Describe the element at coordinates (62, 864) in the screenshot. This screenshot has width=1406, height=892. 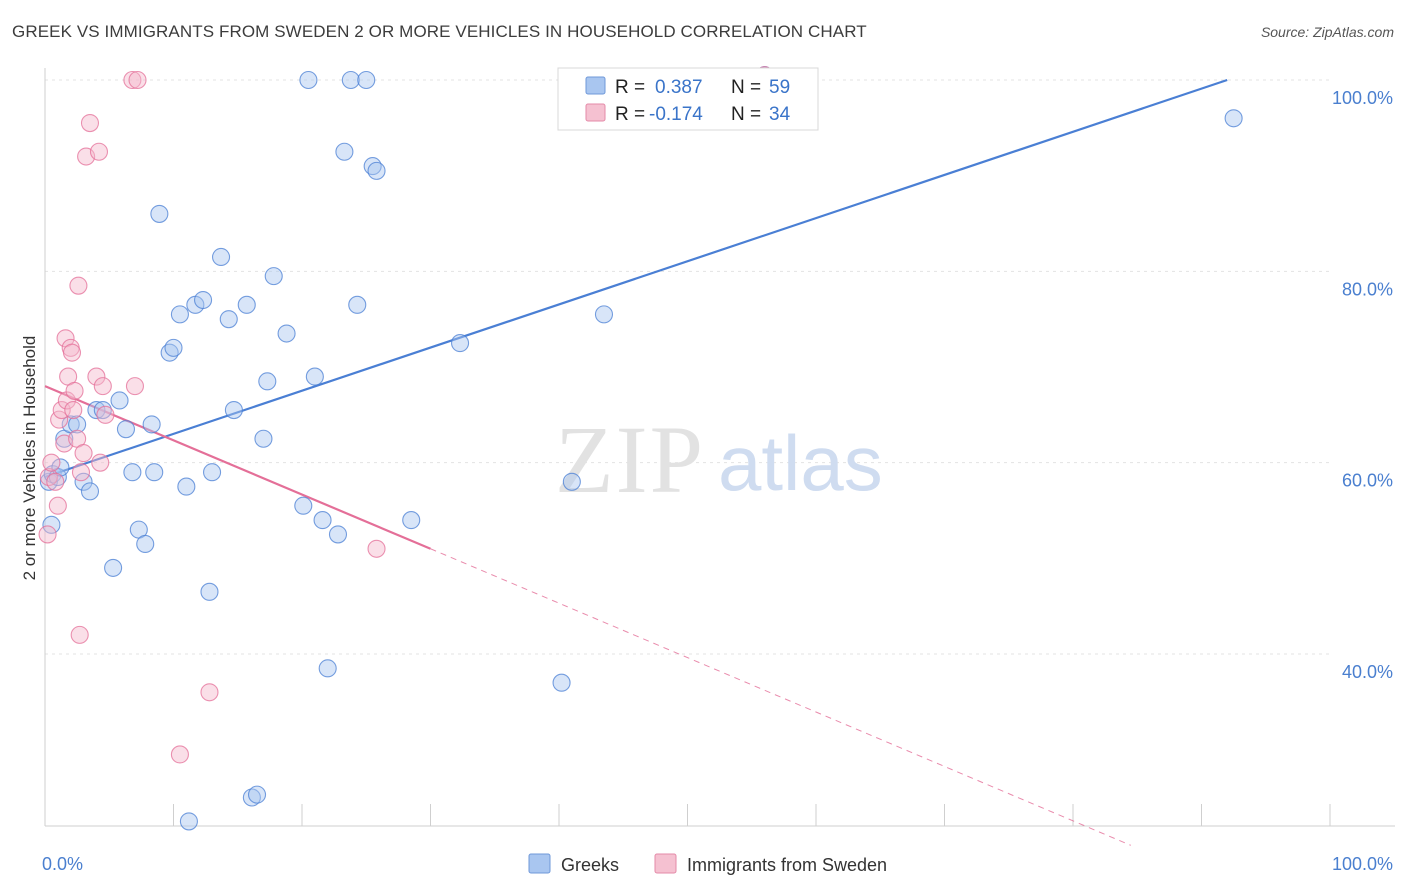
I see `x-tick-label: 0.0%` at that location.